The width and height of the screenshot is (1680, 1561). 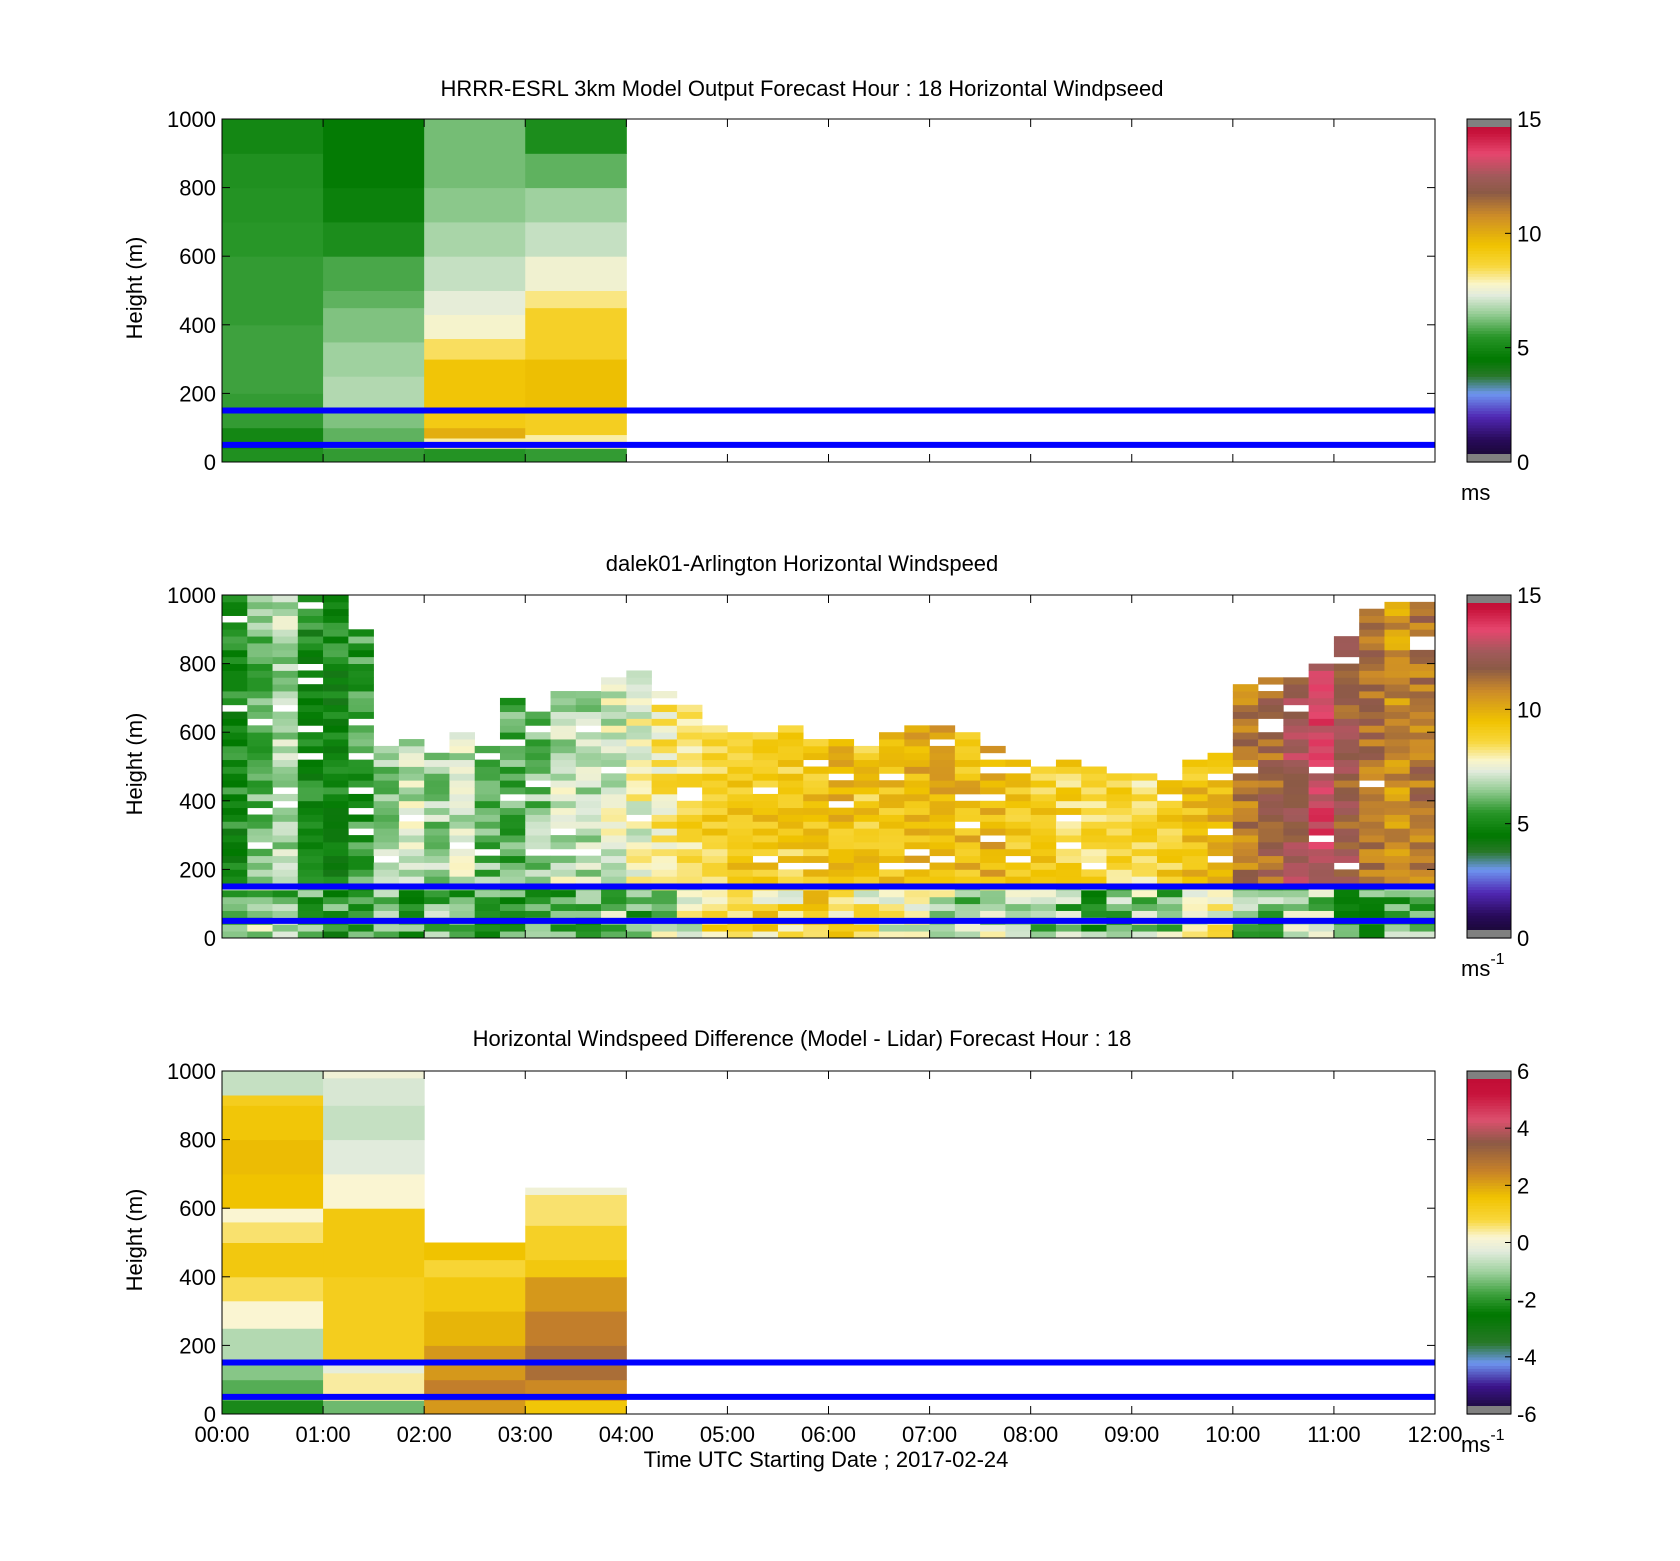 What do you see at coordinates (323, 1434) in the screenshot?
I see `x-tick-label: 01:00` at bounding box center [323, 1434].